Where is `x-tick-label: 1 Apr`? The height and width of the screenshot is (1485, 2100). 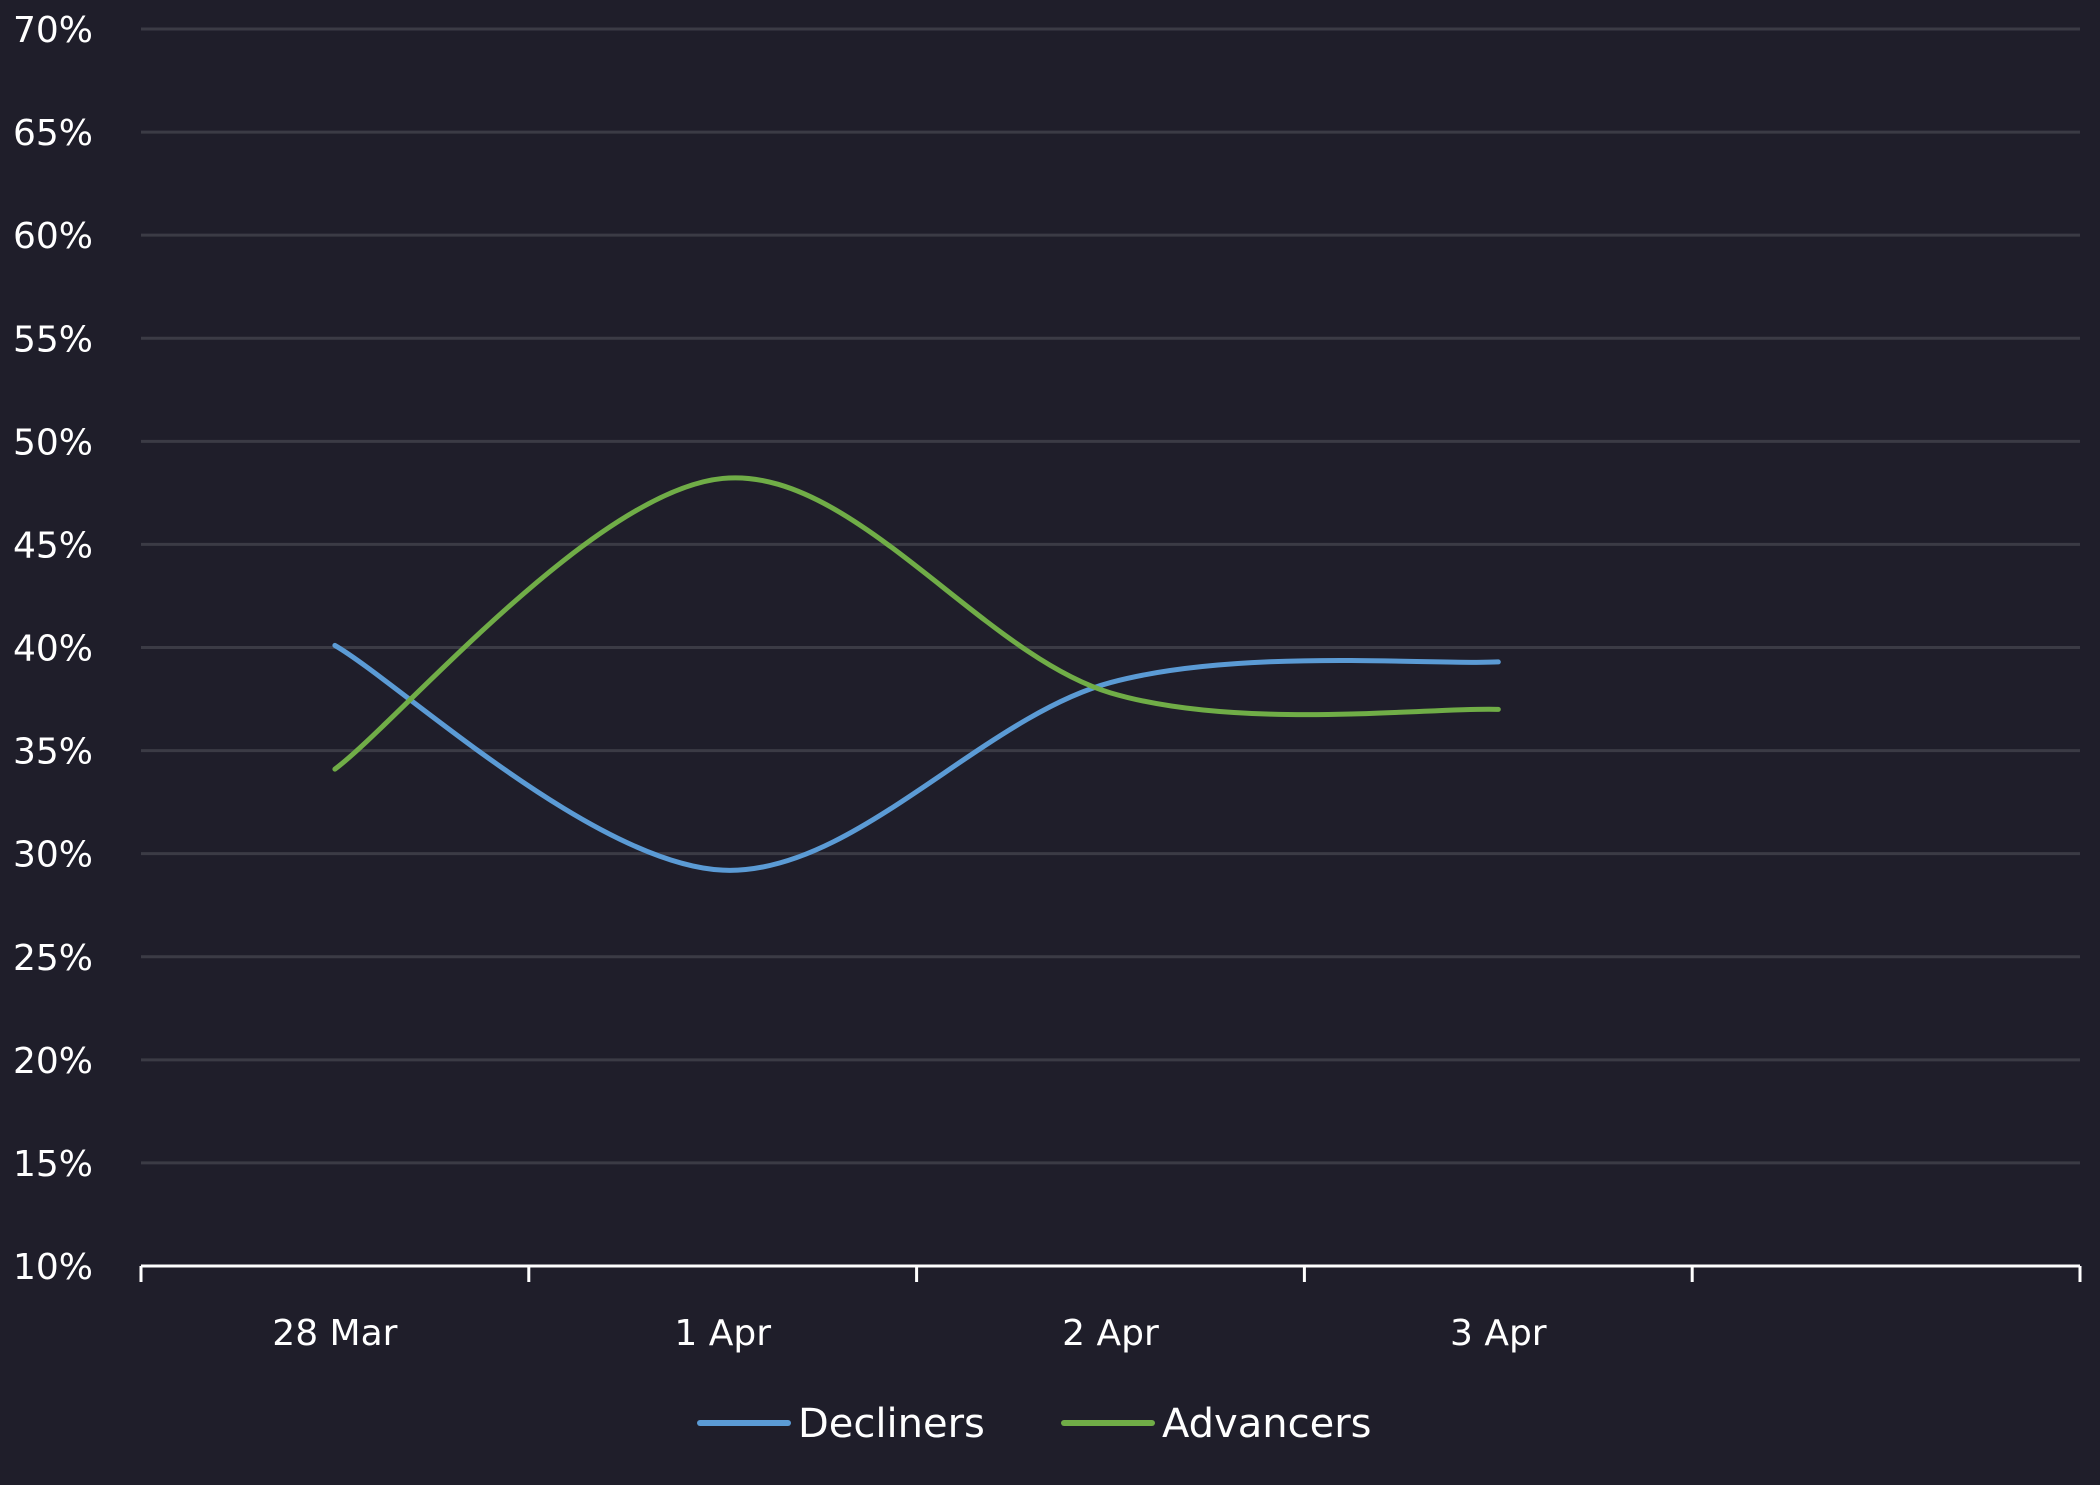
x-tick-label: 1 Apr is located at coordinates (722, 1333).